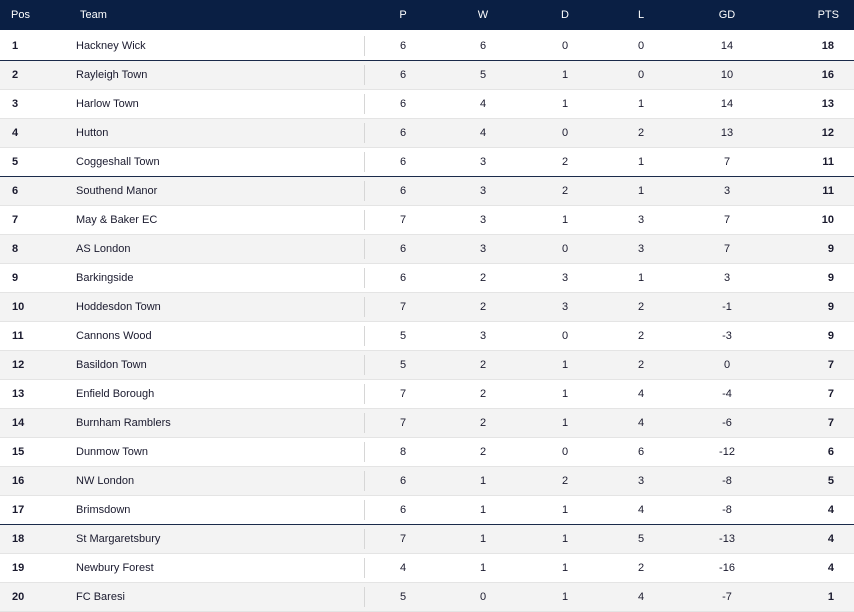 This screenshot has width=854, height=612. What do you see at coordinates (483, 597) in the screenshot?
I see `row-won: 0` at bounding box center [483, 597].